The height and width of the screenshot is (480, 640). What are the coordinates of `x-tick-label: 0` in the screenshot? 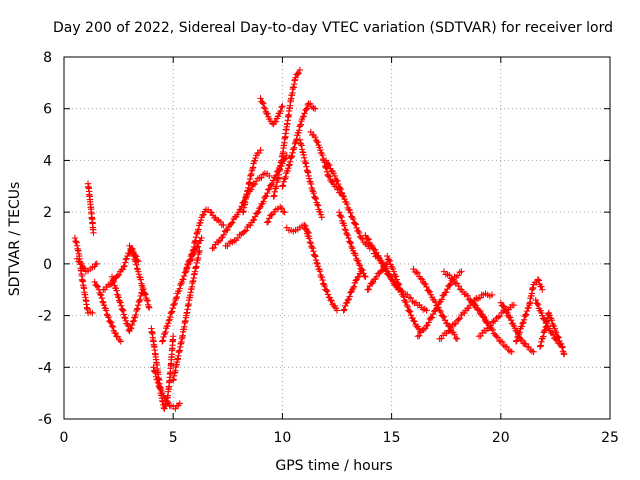 It's located at (64, 438).